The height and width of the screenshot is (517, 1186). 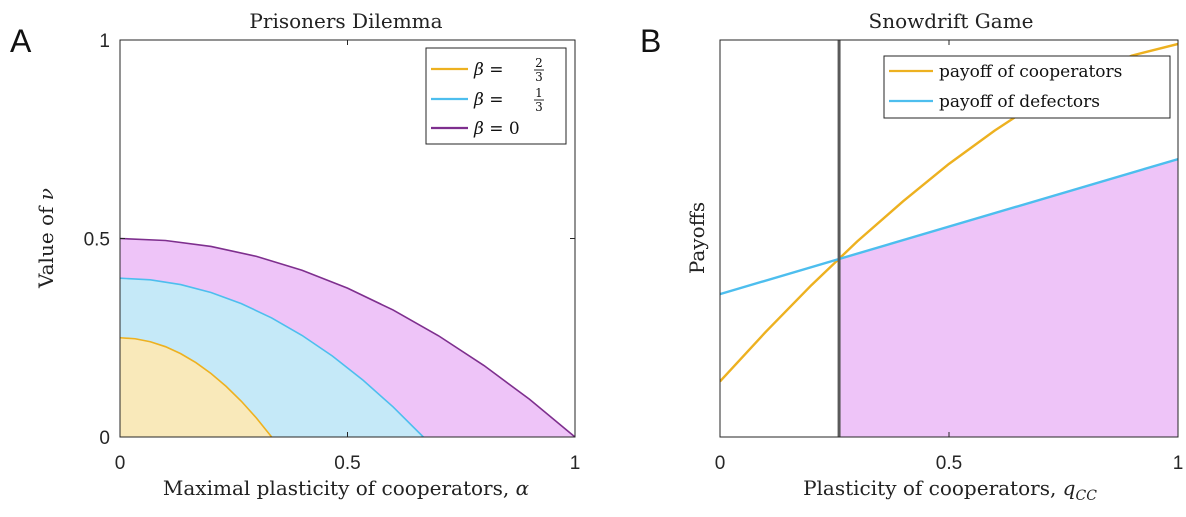 I want to click on legend-label-beta-1-3: β =, so click(x=488, y=100).